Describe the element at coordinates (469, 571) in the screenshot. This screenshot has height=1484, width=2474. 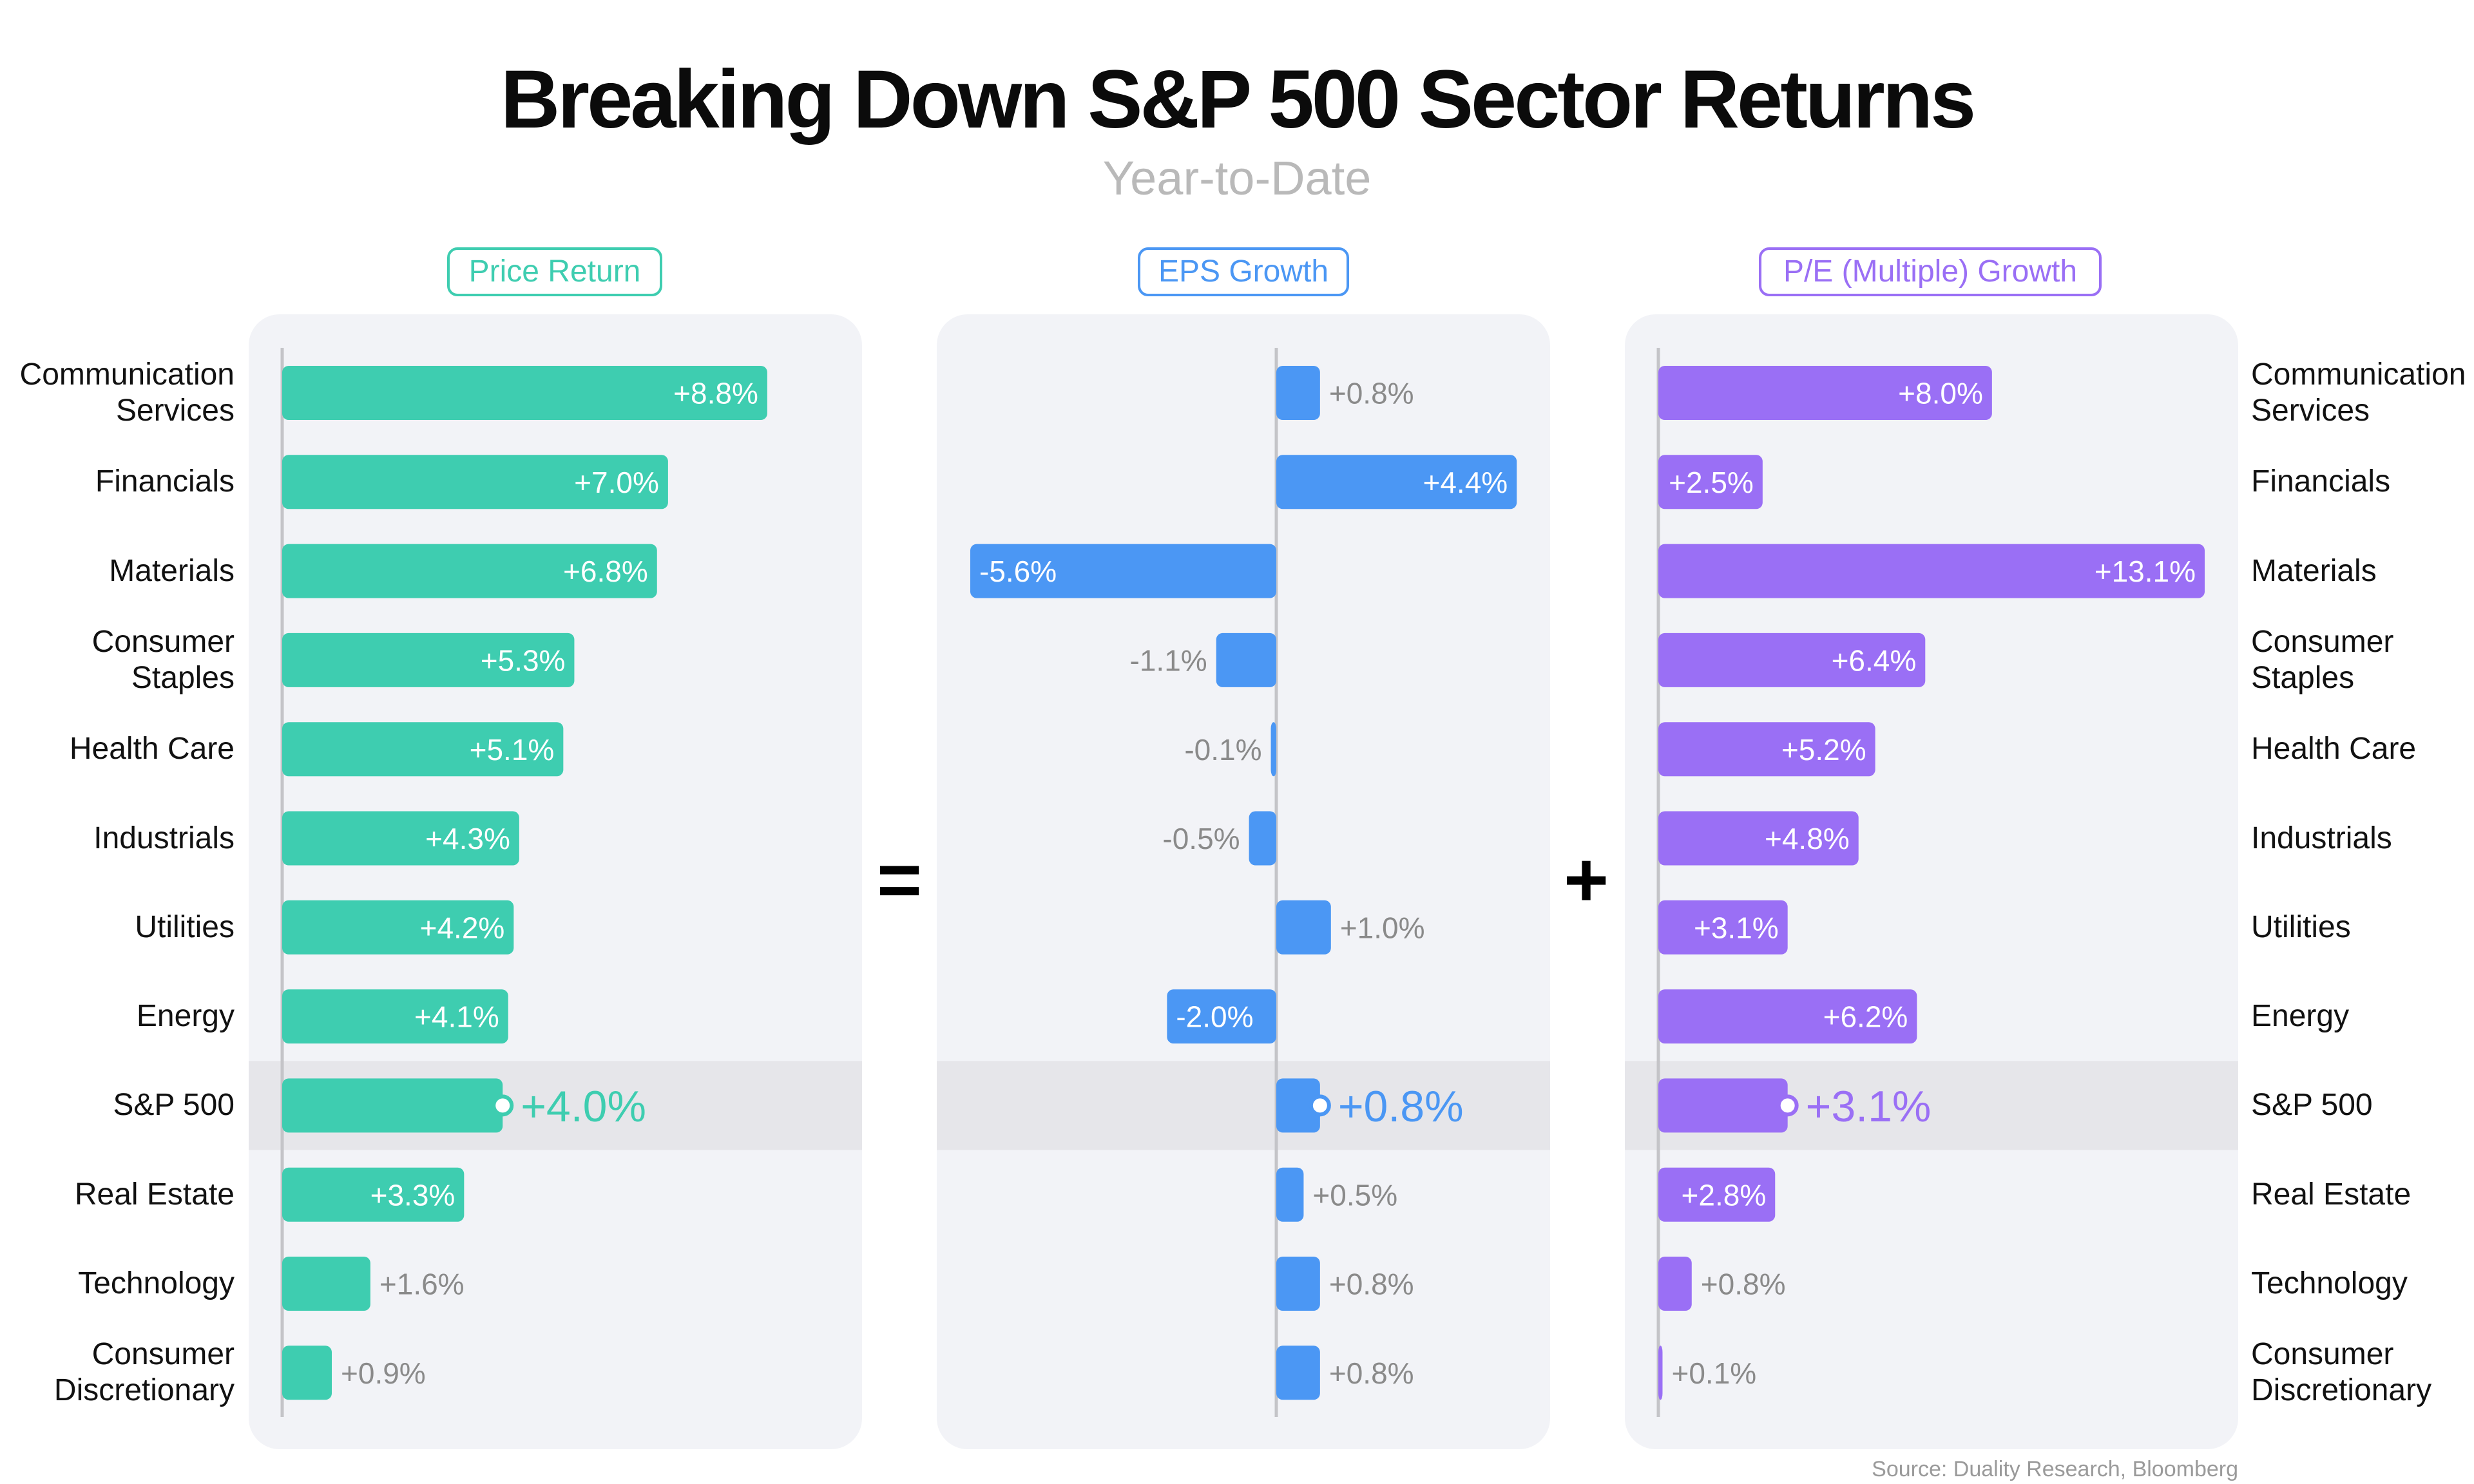
I see `bar-price-return-materials` at that location.